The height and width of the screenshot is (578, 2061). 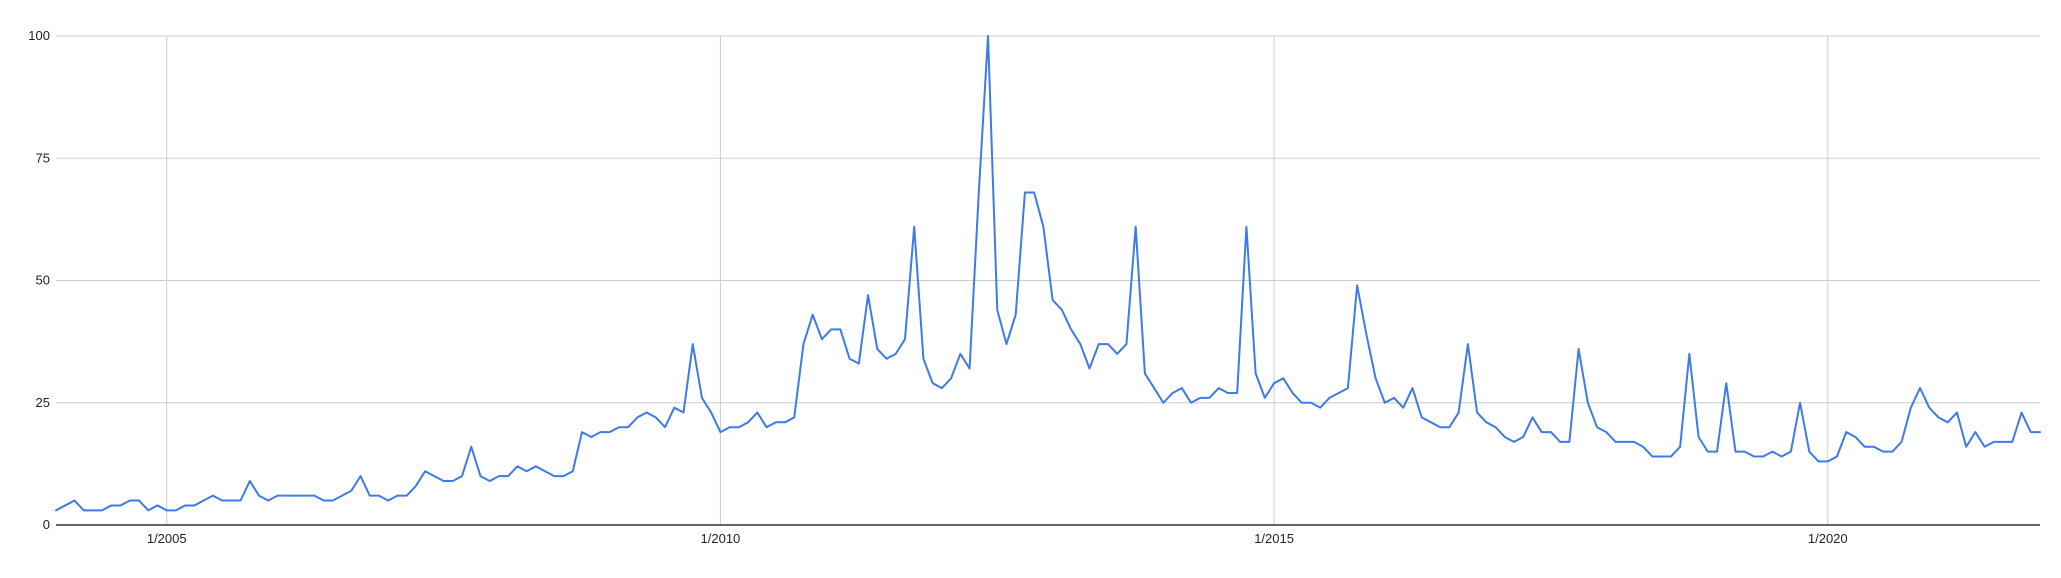 What do you see at coordinates (43, 157) in the screenshot?
I see `y-tick-label: 75` at bounding box center [43, 157].